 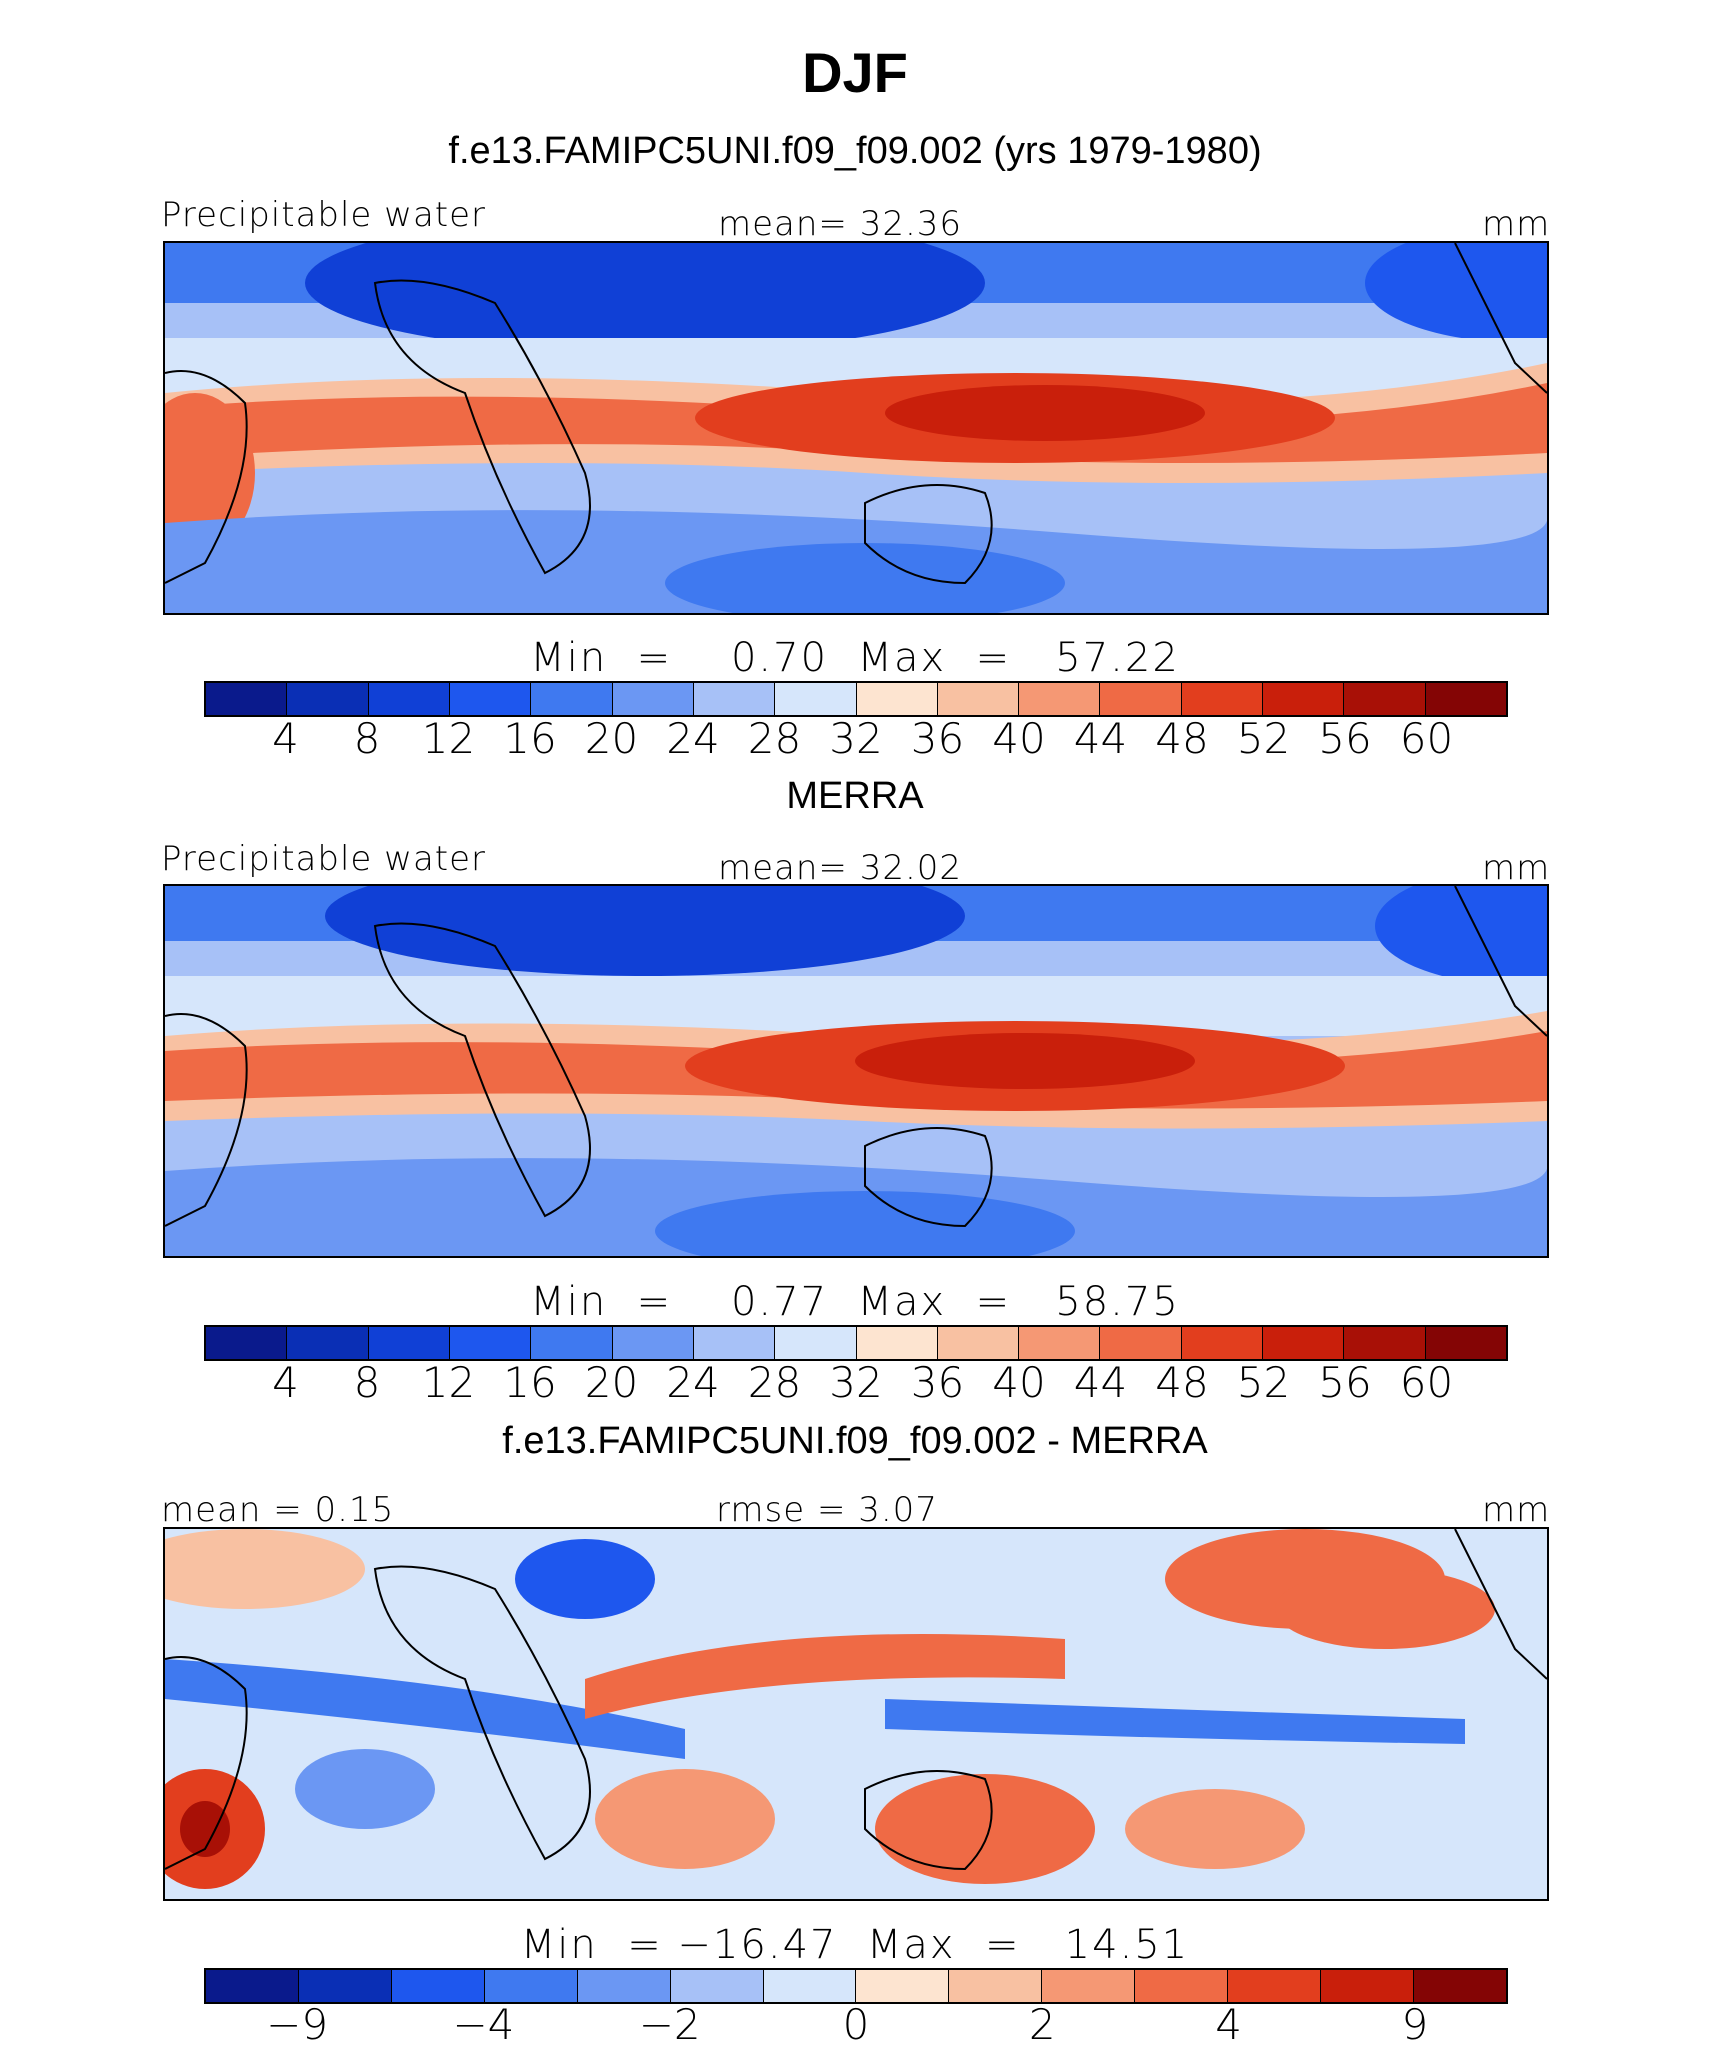 I want to click on panel-1-colorbar-ticks: 4 8 12 16 20 24 28 32 36 40 44 48 52 56 60, so click(x=856, y=739).